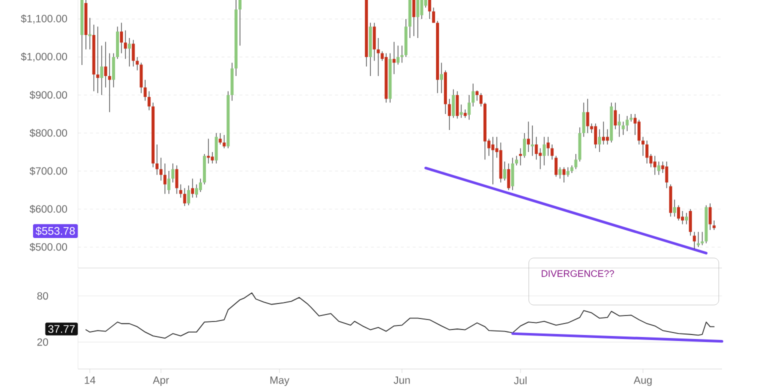 The width and height of the screenshot is (759, 392). Describe the element at coordinates (44, 19) in the screenshot. I see `y-tick-label: $1,100.00` at that location.